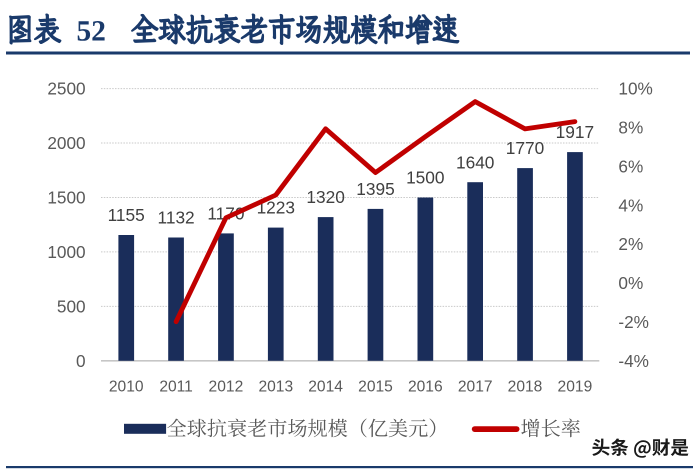 The height and width of the screenshot is (471, 698). I want to click on svg-text: 10%, so click(635, 89).